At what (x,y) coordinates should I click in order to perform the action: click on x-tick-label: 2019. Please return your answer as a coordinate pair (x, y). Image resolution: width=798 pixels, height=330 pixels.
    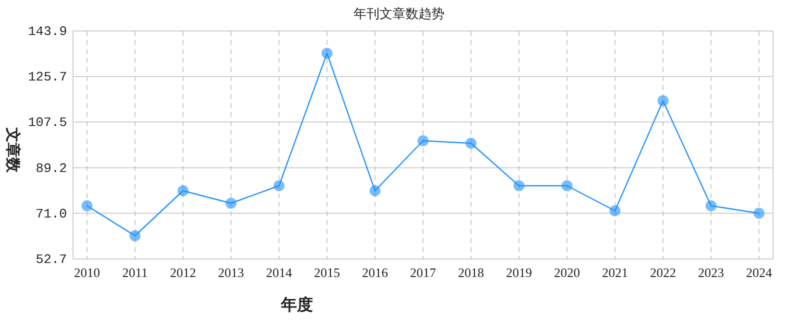
    Looking at the image, I should click on (519, 272).